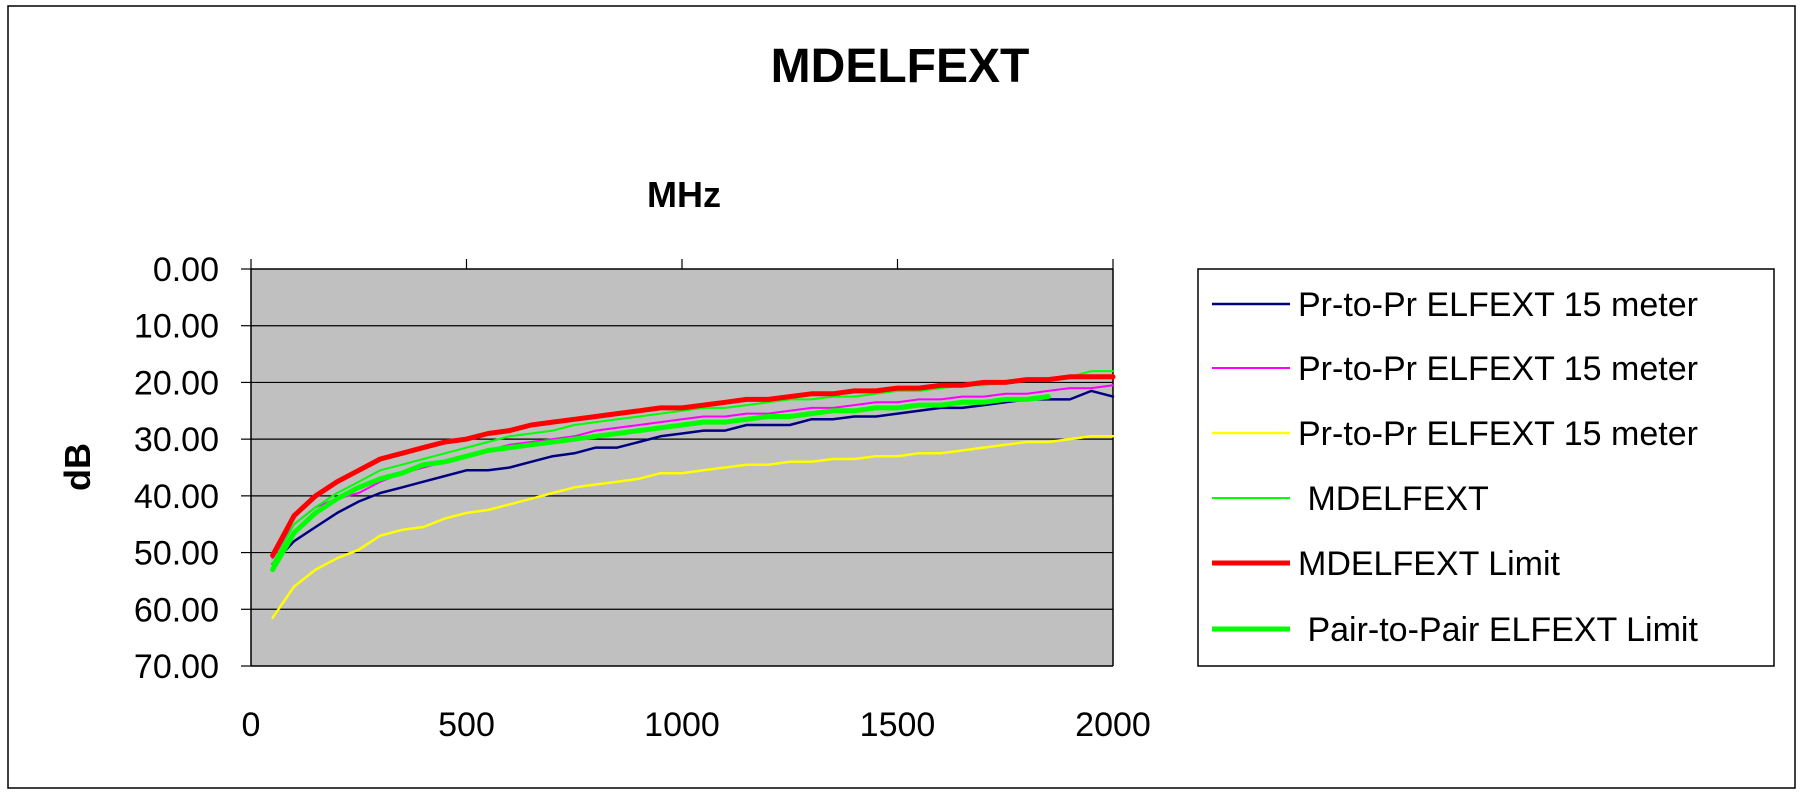 The image size is (1803, 794). What do you see at coordinates (466, 725) in the screenshot?
I see `x-tick-label: 500` at bounding box center [466, 725].